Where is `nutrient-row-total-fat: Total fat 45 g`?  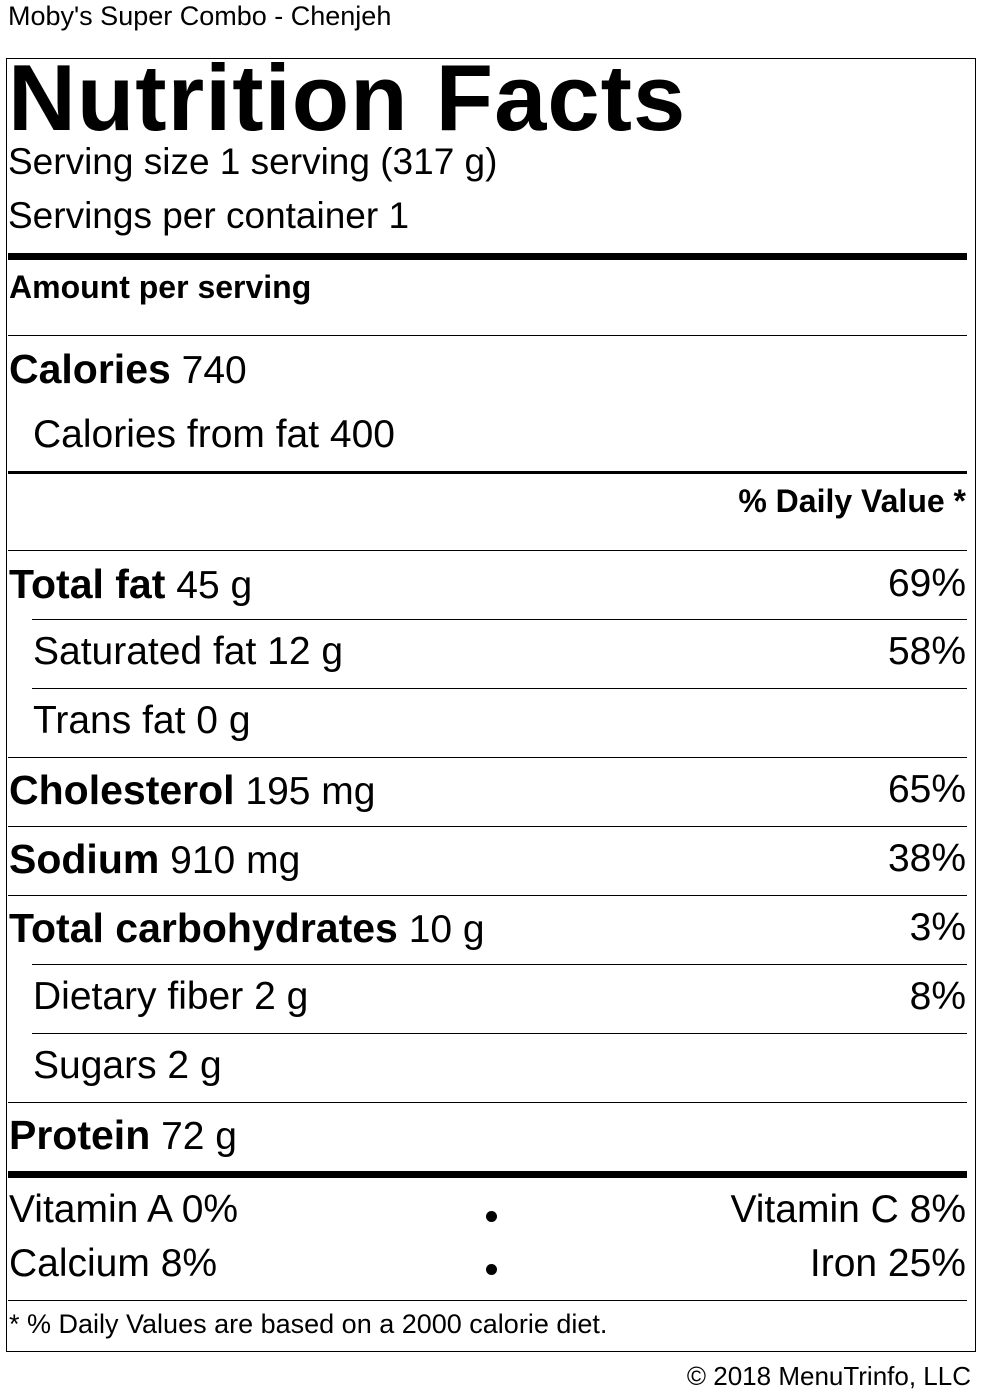 nutrient-row-total-fat: Total fat 45 g is located at coordinates (130, 585).